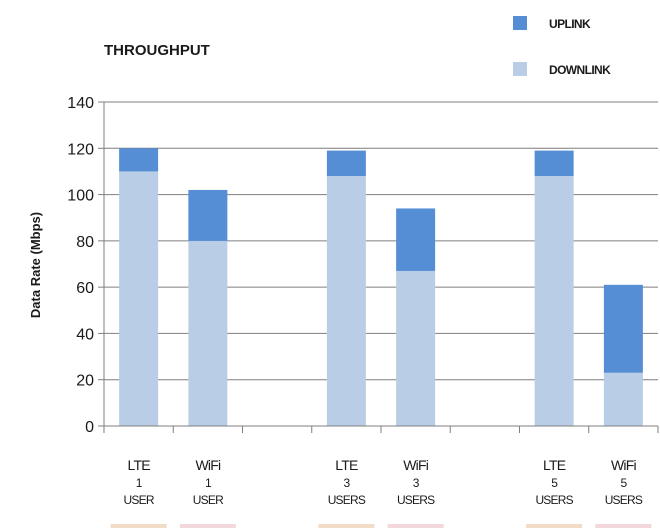  I want to click on y-tick-label: 140, so click(80, 103).